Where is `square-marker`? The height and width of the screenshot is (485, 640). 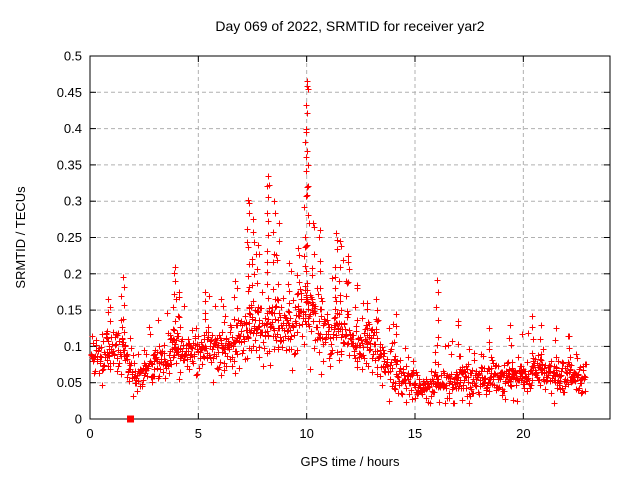 square-marker is located at coordinates (131, 419).